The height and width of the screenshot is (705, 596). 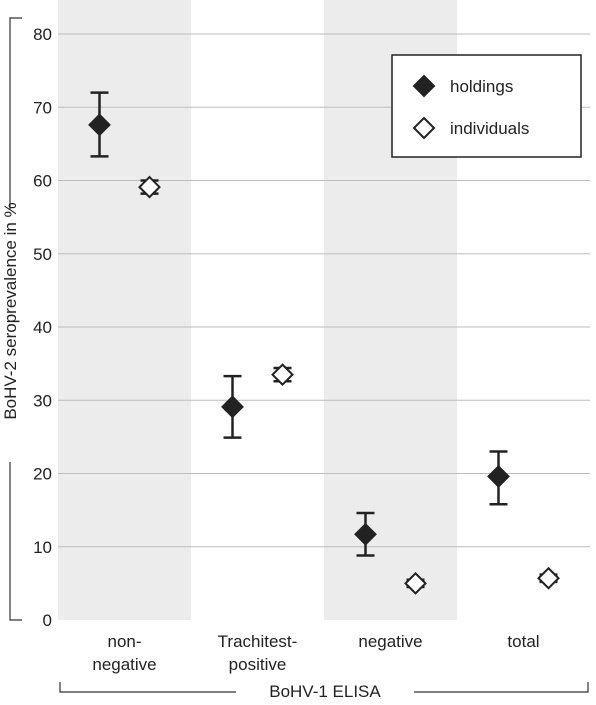 I want to click on x-category-label: positive, so click(x=258, y=664).